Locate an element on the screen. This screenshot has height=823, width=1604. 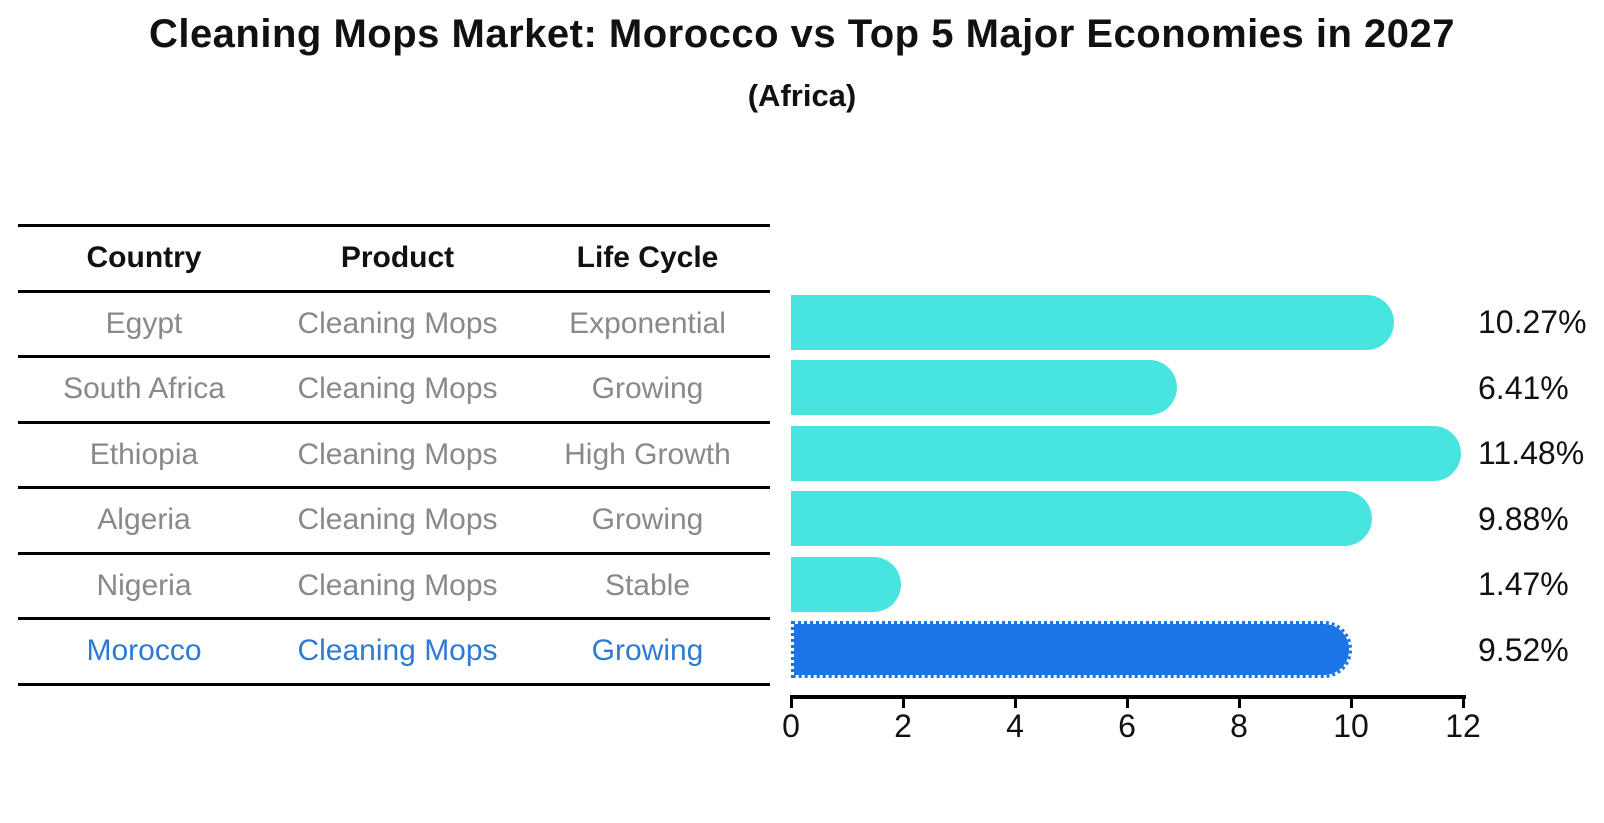
bar-egypt is located at coordinates (1092, 322).